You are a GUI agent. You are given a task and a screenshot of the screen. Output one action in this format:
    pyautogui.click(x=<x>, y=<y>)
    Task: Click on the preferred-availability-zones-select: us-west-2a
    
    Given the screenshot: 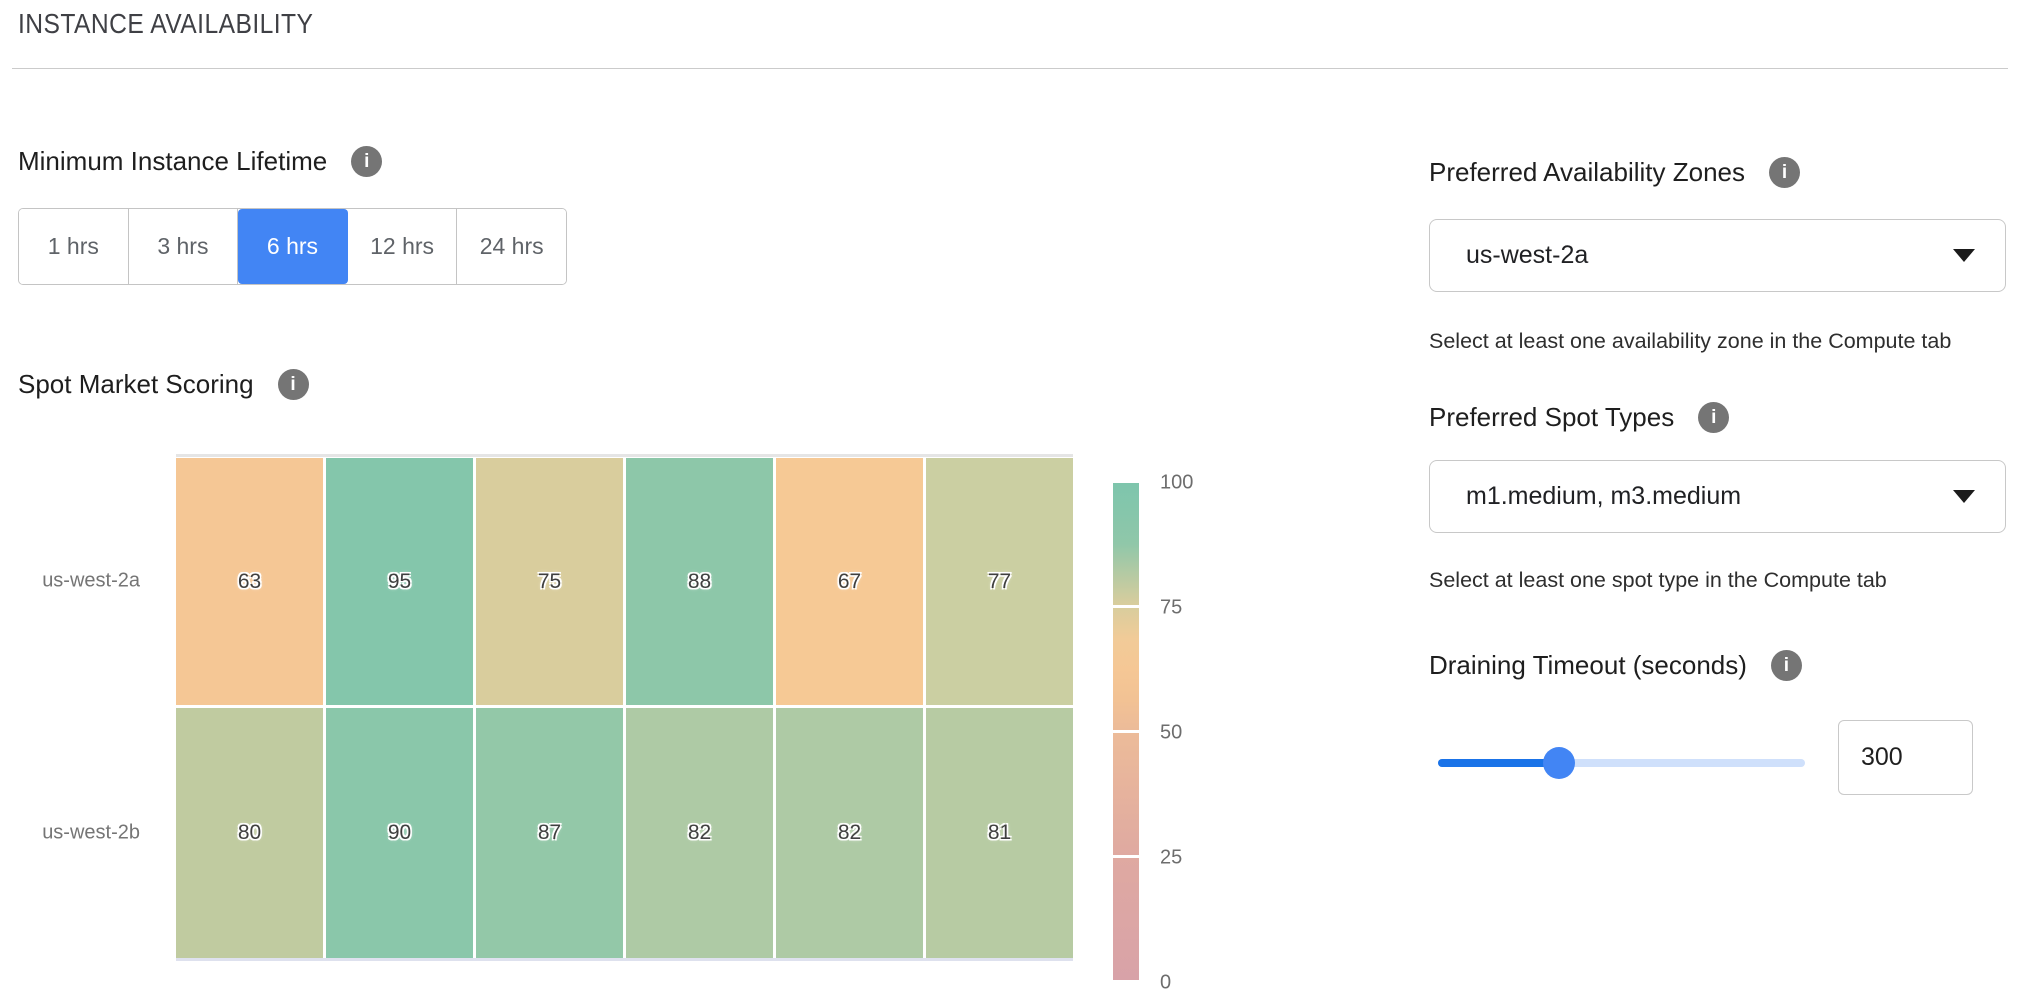 What is the action you would take?
    pyautogui.click(x=1717, y=255)
    